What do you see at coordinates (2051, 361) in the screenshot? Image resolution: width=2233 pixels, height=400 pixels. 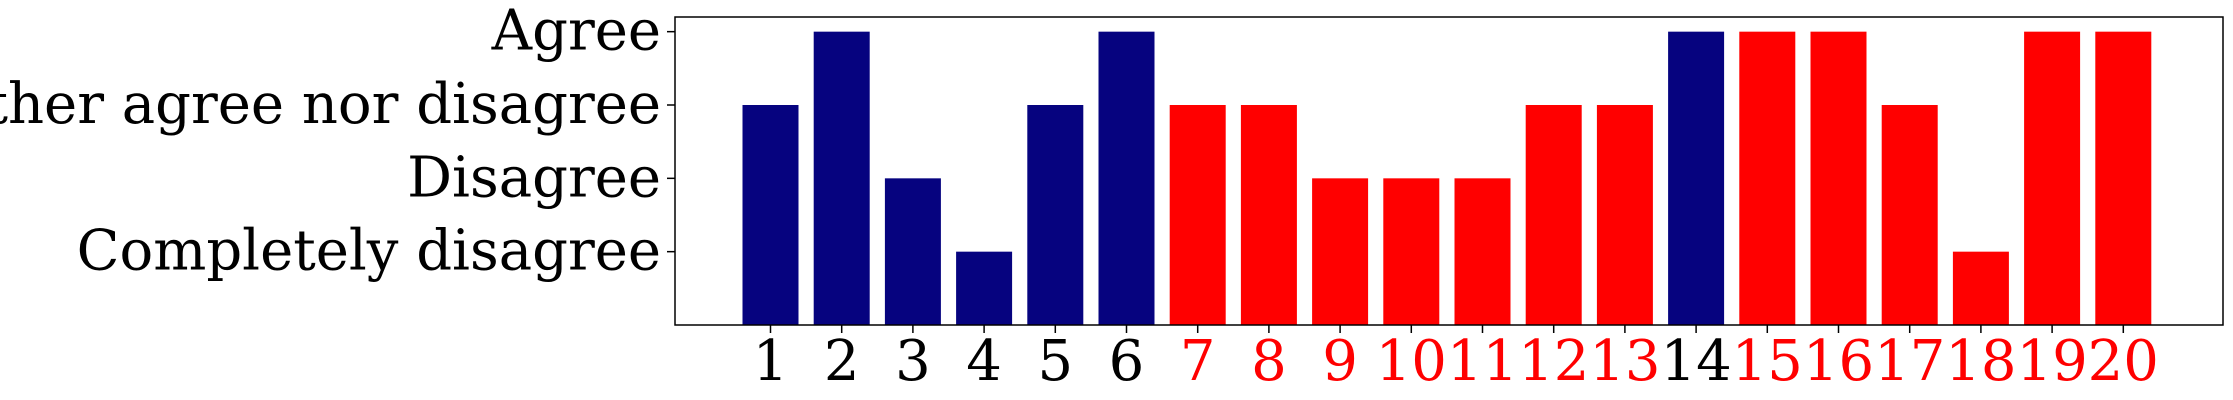 I see `x-tick-label-19: 19` at bounding box center [2051, 361].